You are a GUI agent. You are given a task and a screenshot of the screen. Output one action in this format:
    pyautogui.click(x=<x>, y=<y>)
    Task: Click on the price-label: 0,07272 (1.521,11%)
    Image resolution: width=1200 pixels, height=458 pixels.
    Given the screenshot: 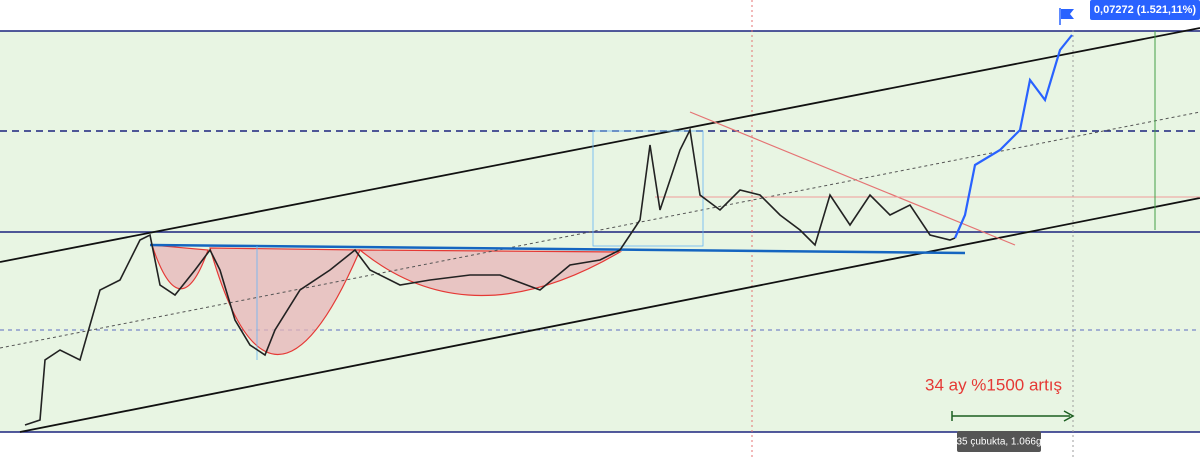 What is the action you would take?
    pyautogui.click(x=1145, y=10)
    